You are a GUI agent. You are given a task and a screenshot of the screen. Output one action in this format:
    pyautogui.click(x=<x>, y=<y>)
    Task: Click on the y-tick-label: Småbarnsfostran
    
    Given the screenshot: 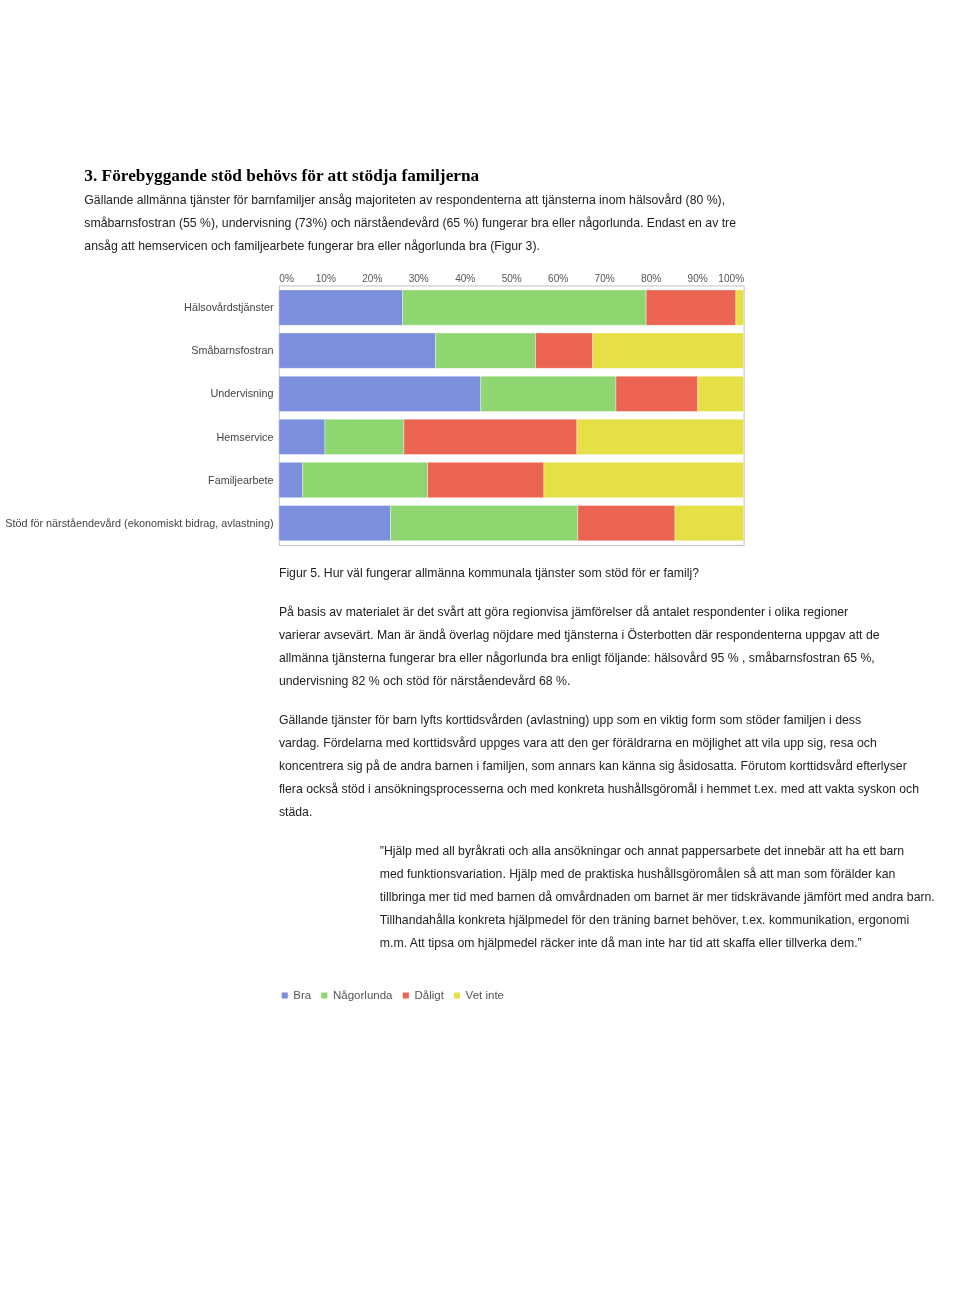 What is the action you would take?
    pyautogui.click(x=232, y=350)
    